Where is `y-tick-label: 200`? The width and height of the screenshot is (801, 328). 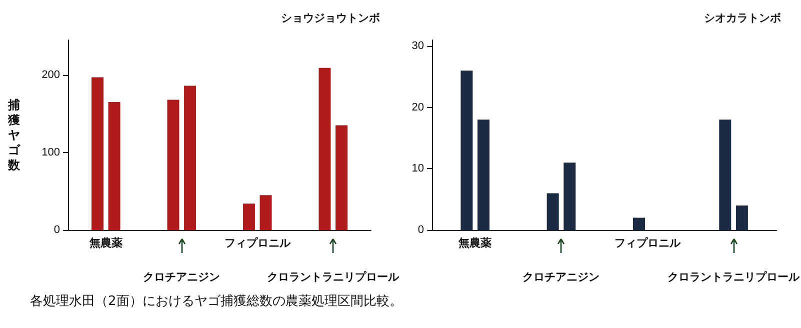
y-tick-label: 200 is located at coordinates (51, 74).